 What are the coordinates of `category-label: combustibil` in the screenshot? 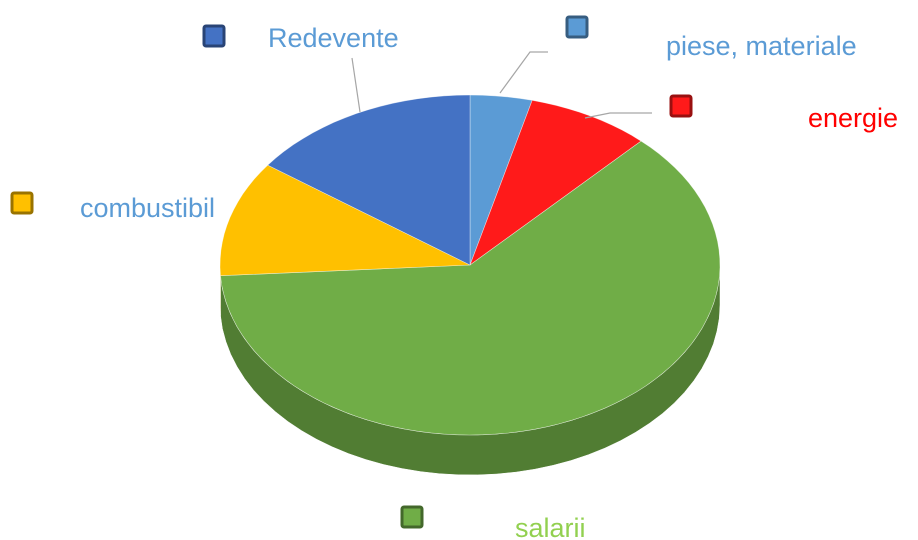 It's located at (147, 208).